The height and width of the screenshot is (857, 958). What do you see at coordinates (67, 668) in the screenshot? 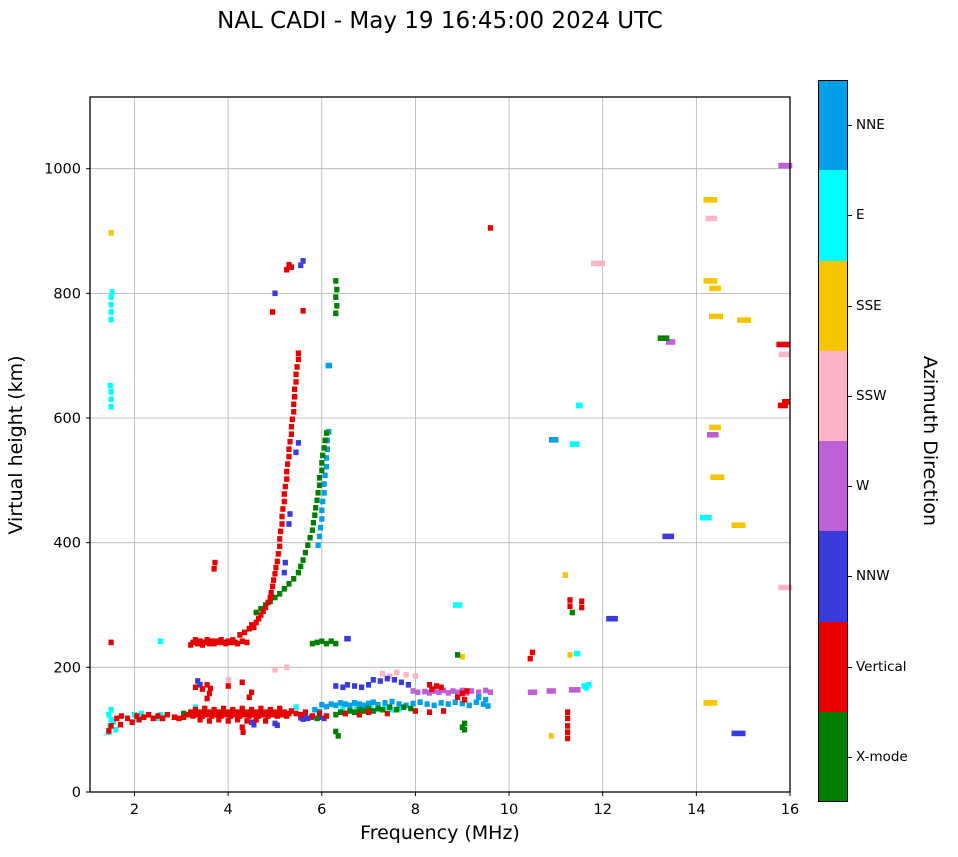
I see `y-tick-label: 200` at bounding box center [67, 668].